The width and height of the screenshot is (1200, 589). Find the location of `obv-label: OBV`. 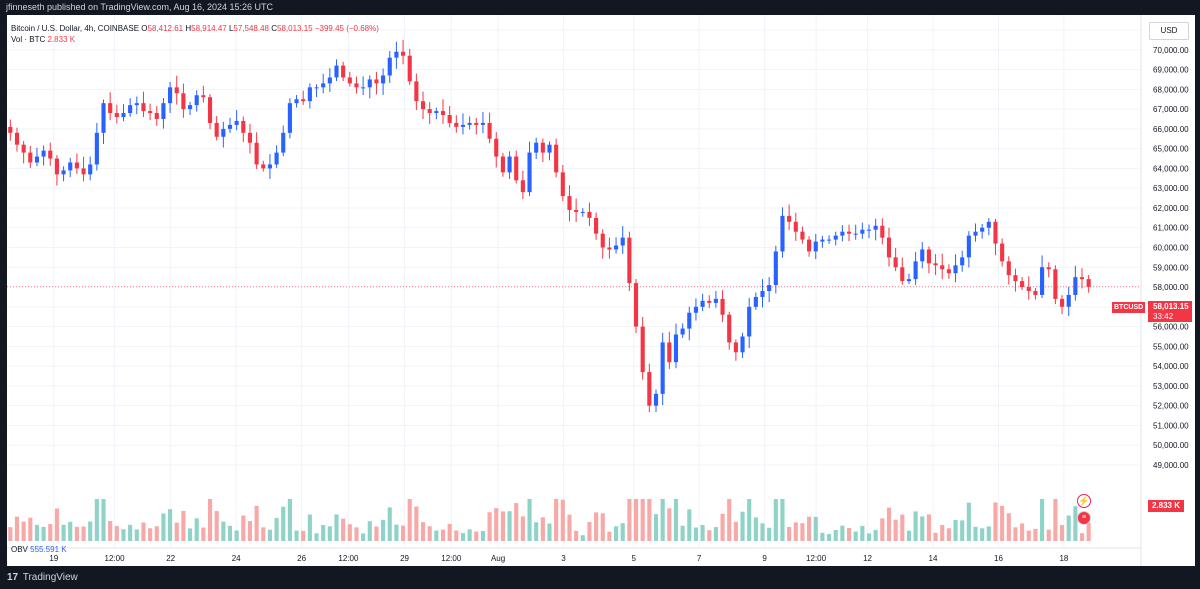

obv-label: OBV is located at coordinates (19, 549).